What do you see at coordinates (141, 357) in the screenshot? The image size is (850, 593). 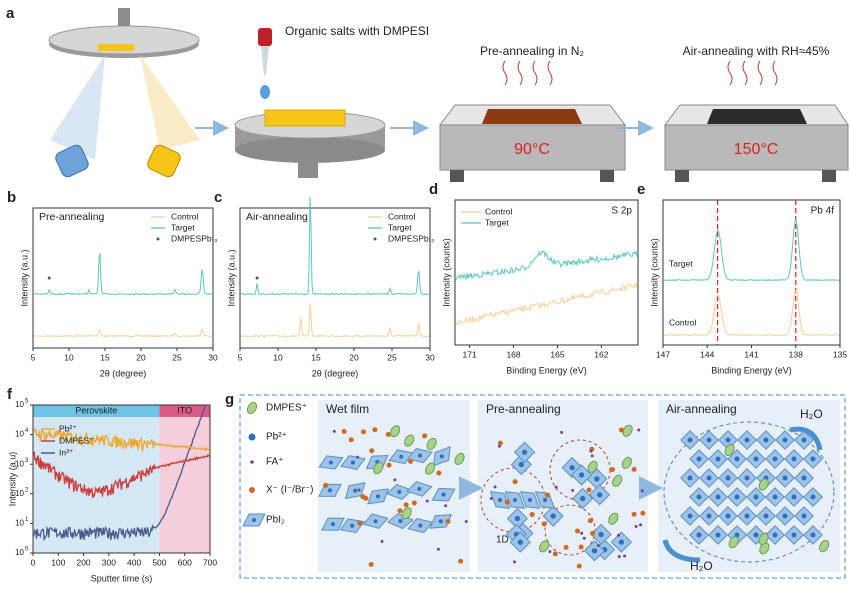 I see `x-tick-label: 20` at bounding box center [141, 357].